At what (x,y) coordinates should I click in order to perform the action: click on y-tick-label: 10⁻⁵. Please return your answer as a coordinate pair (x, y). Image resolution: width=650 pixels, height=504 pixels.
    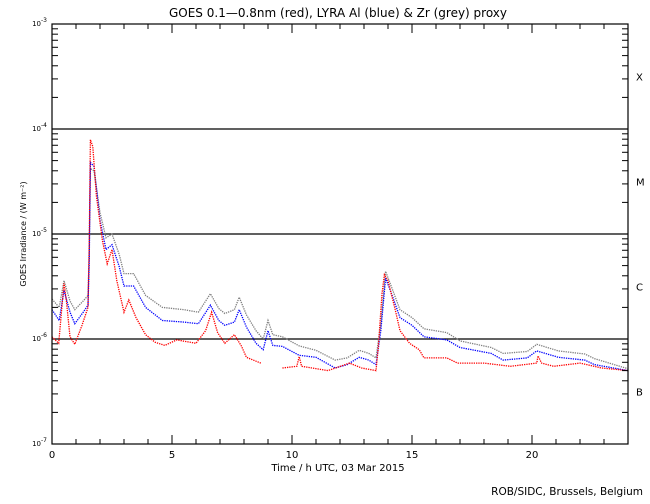
    Looking at the image, I should click on (39, 232).